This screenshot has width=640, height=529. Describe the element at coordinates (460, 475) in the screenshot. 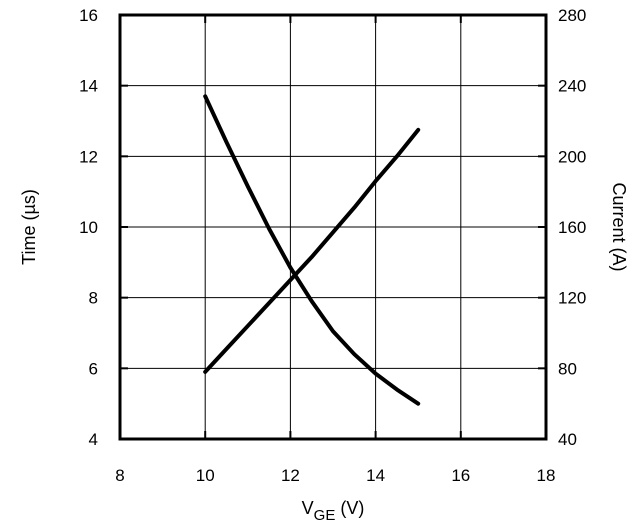

I see `x-tick-label: 16` at that location.